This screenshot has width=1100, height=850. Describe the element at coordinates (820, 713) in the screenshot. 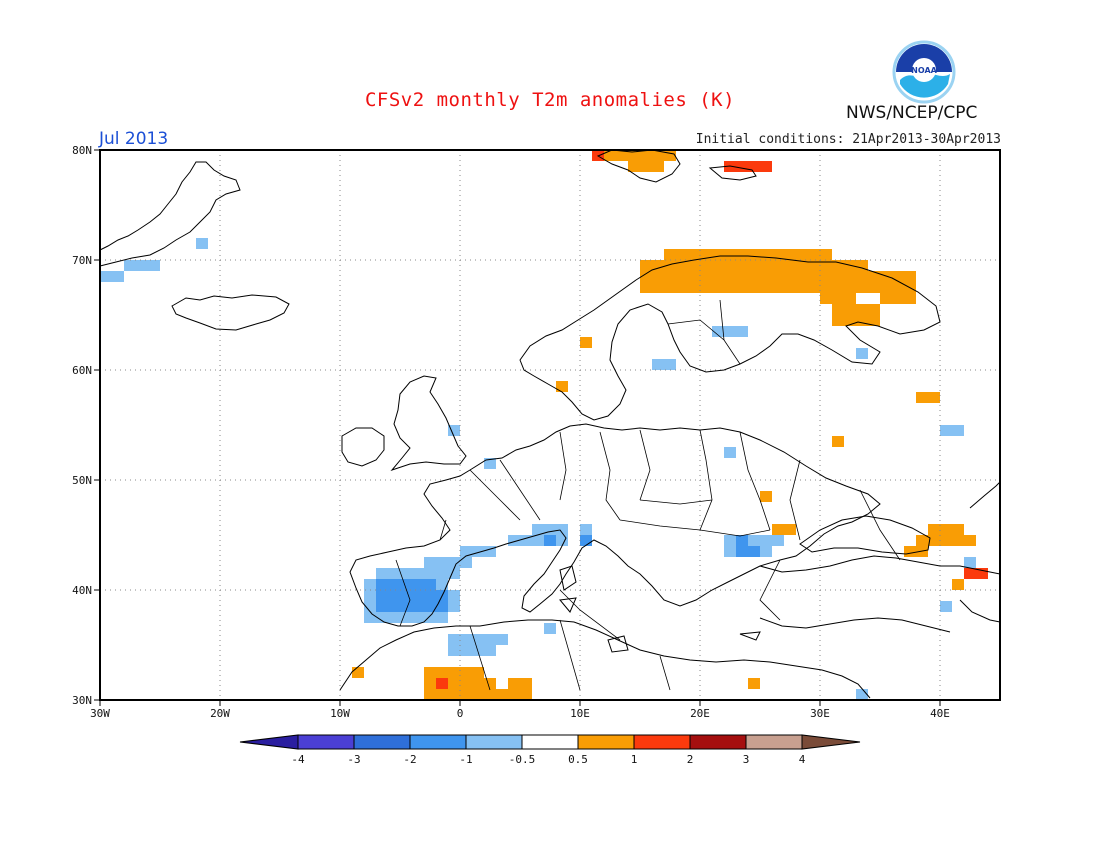

I see `lon-label: 30E` at that location.